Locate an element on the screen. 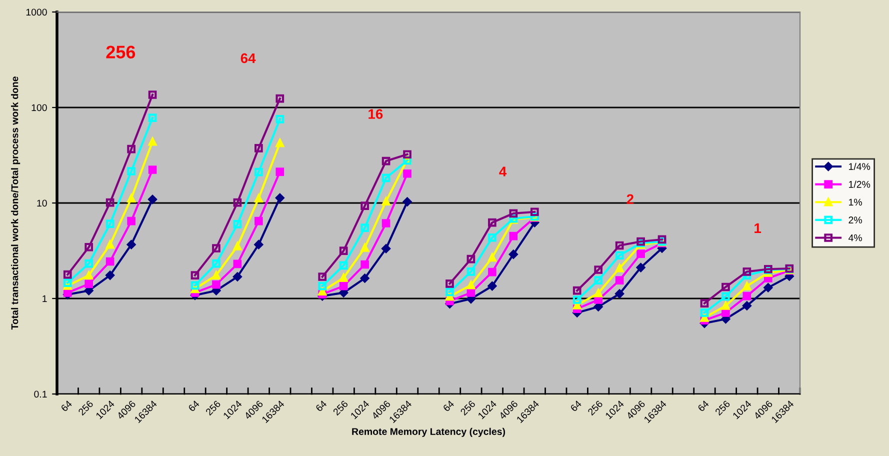 The width and height of the screenshot is (889, 456). annotation: 64 is located at coordinates (248, 58).